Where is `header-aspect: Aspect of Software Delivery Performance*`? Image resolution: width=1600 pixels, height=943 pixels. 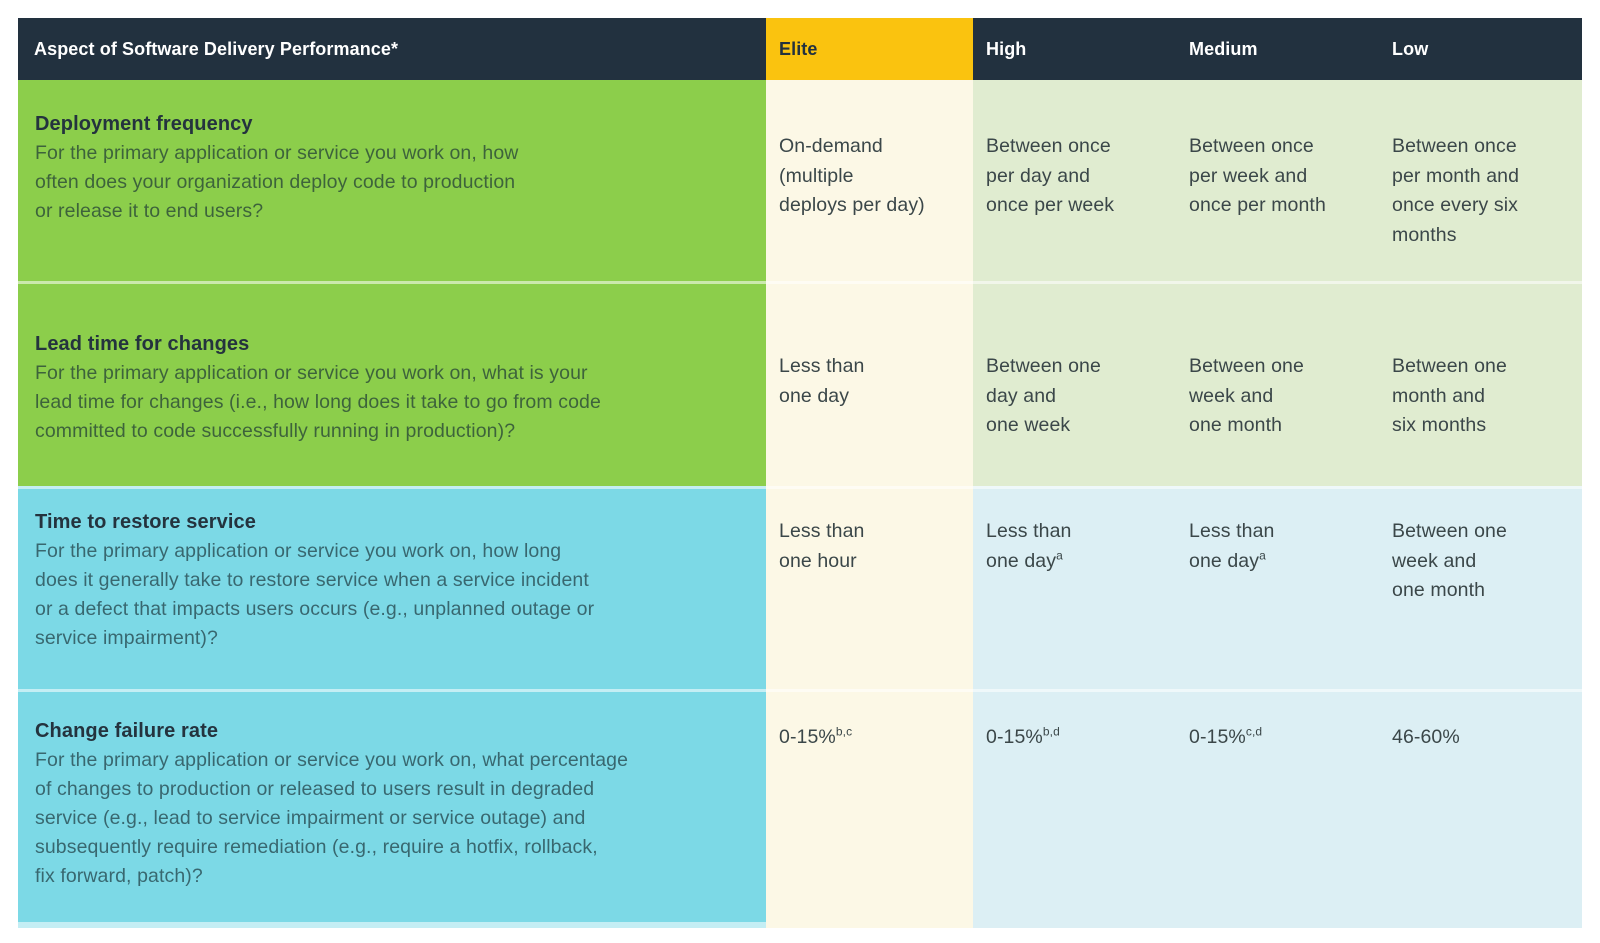
header-aspect: Aspect of Software Delivery Performance* is located at coordinates (392, 49).